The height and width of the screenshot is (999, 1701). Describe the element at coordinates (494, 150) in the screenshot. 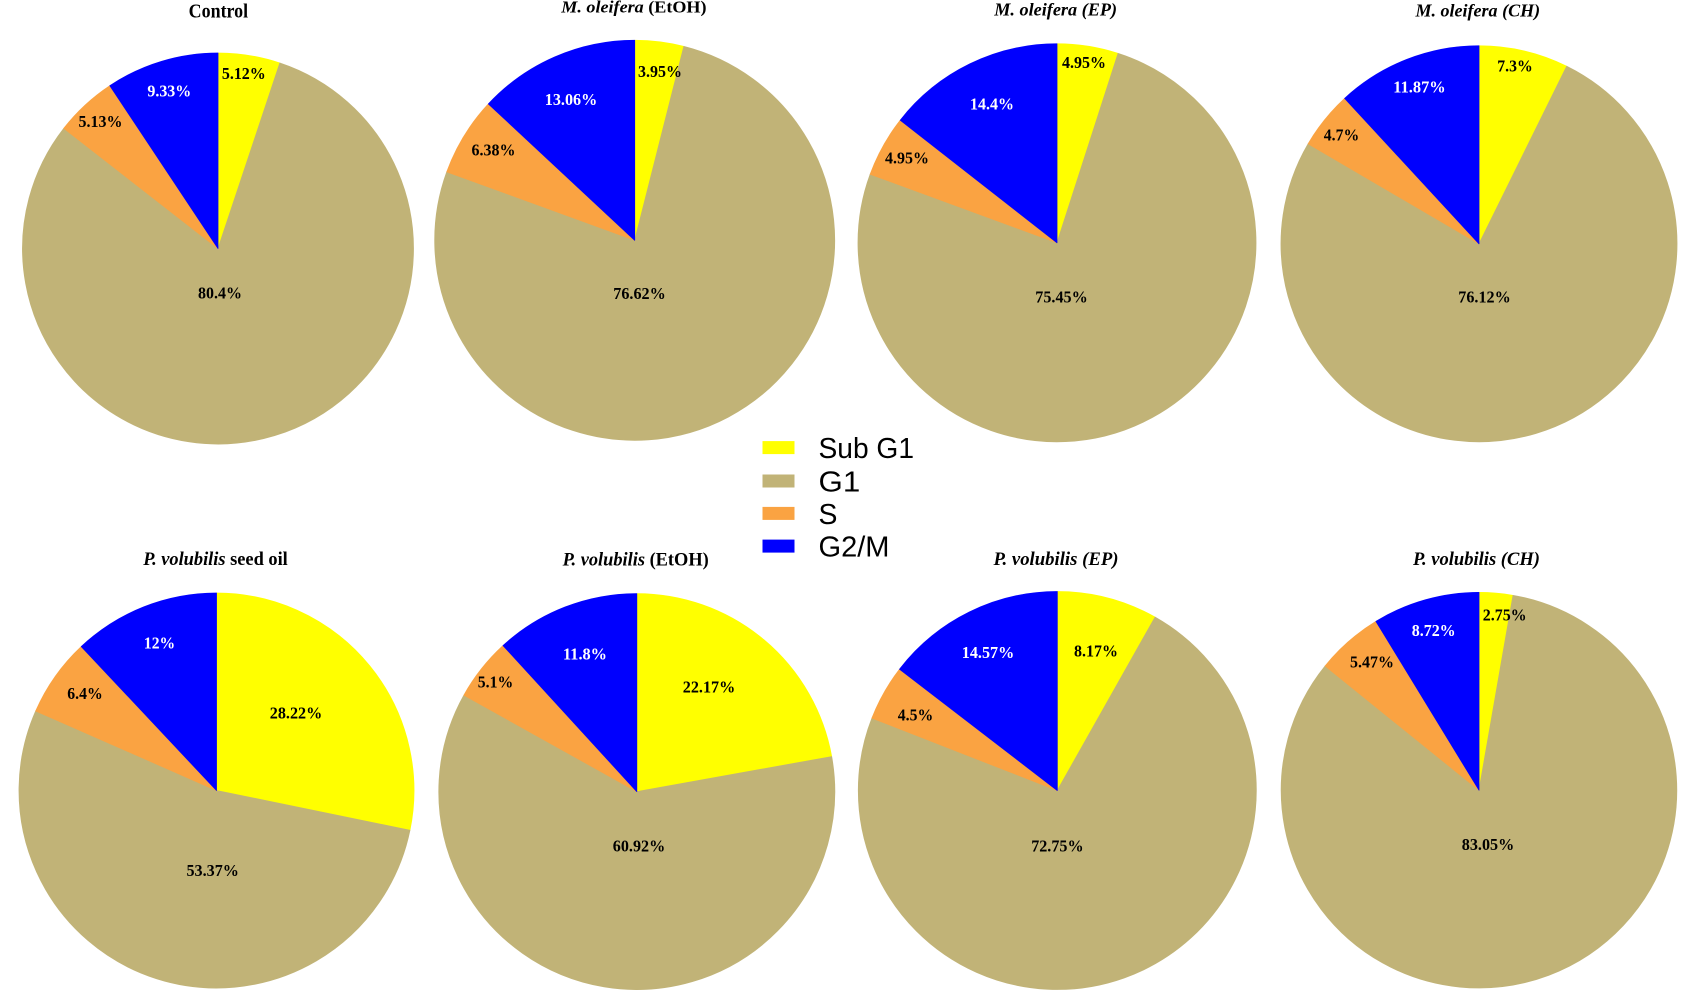

I see `svg-text: 6.38%` at that location.